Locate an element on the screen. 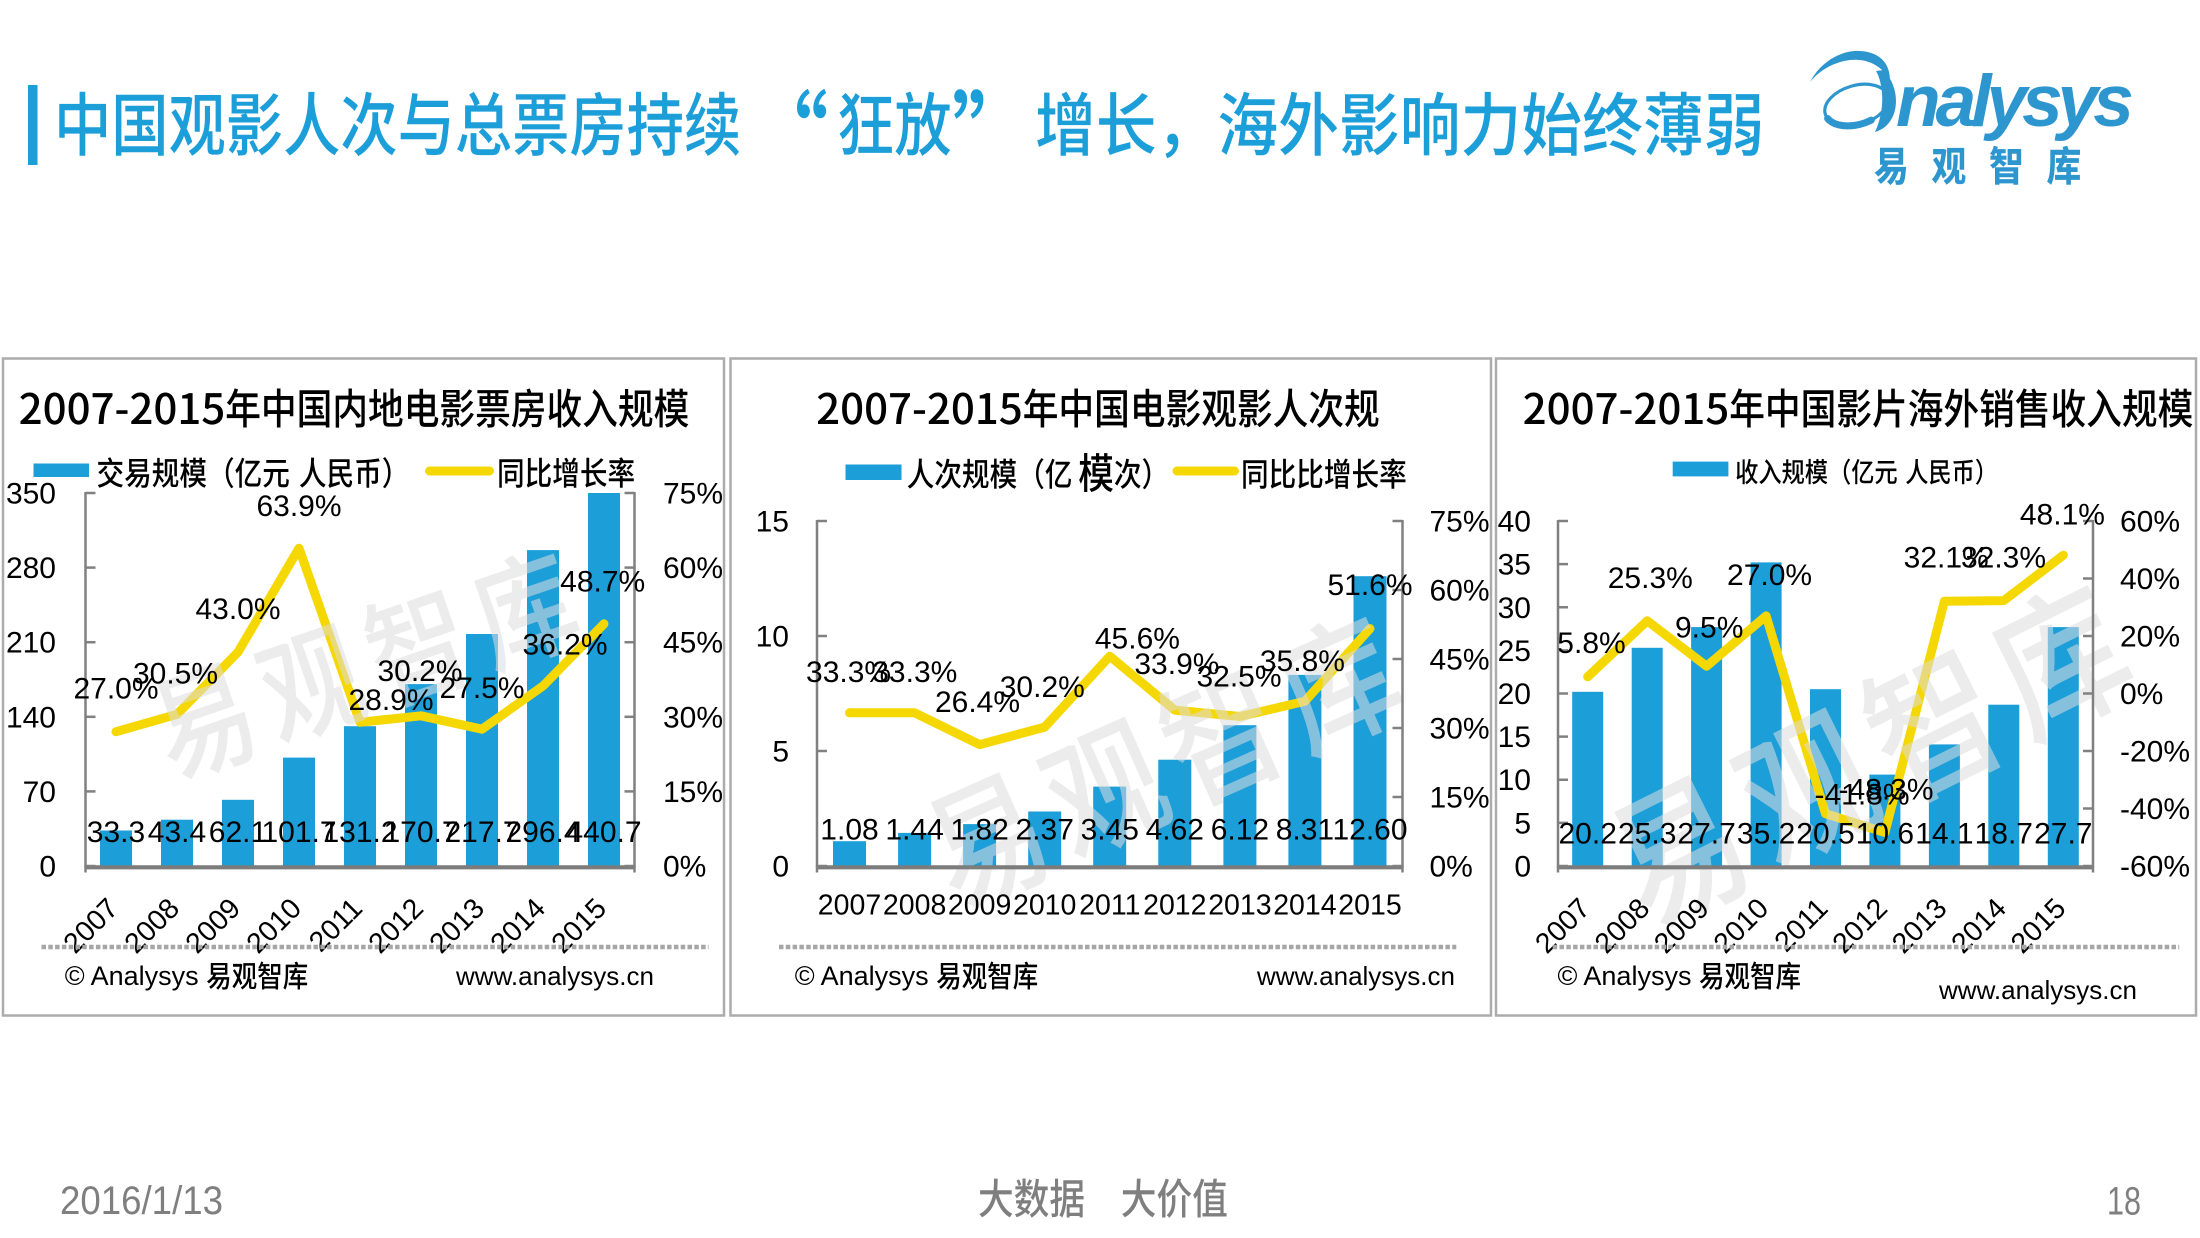 This screenshot has width=2200, height=1238. svg-text: -40% is located at coordinates (2155, 809).